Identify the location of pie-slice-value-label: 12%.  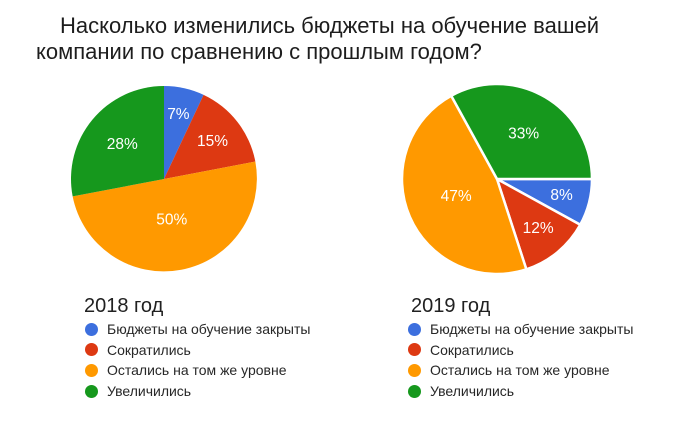
(538, 228).